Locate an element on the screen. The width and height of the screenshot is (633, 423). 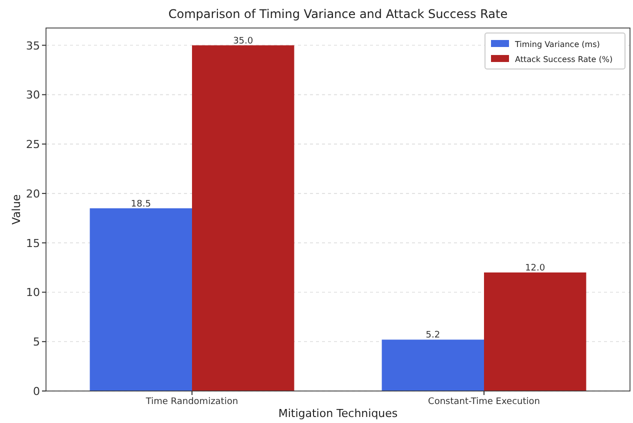
y-tick-label: 20 is located at coordinates (33, 193).